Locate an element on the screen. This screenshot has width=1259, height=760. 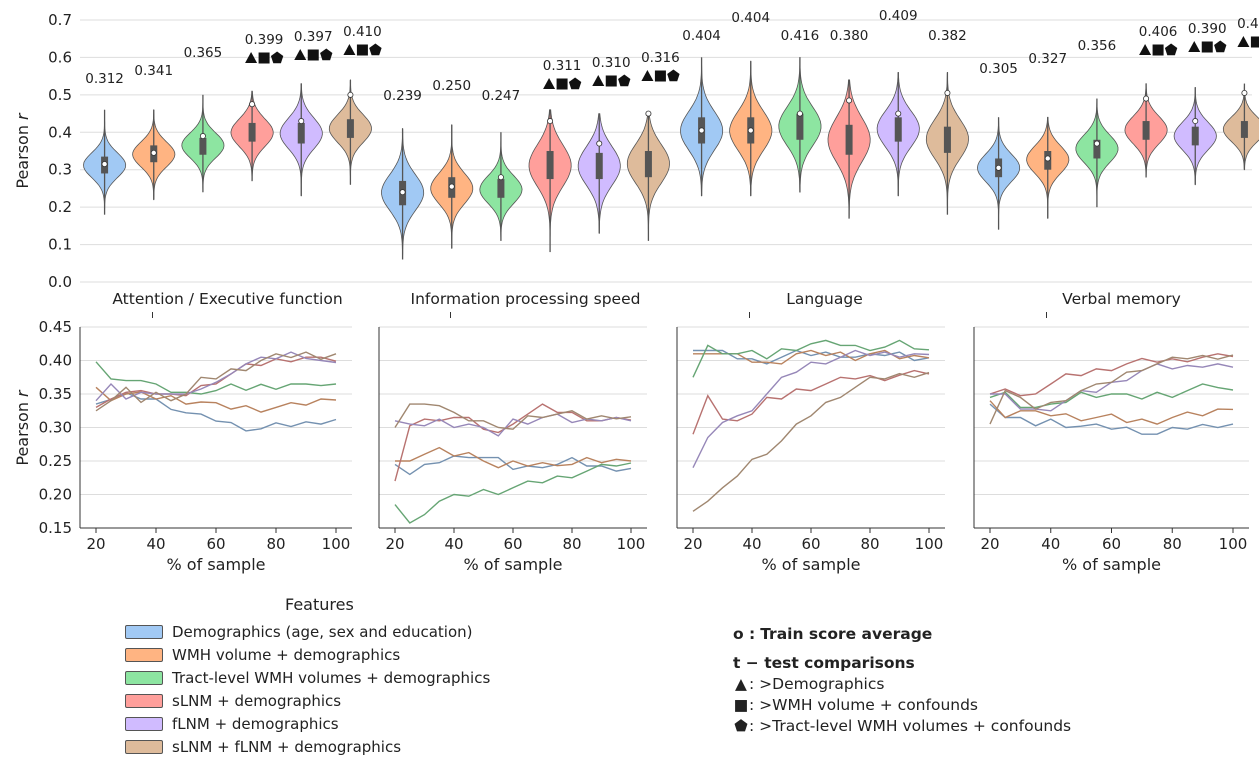
y-tick-label: 0.3 is located at coordinates (60, 170).